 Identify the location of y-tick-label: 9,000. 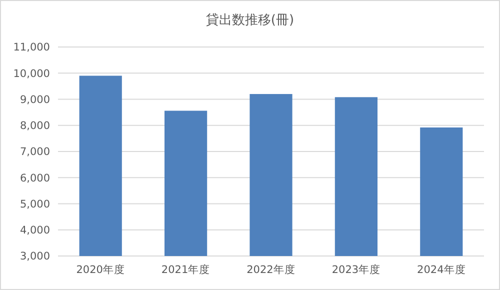
(35, 100).